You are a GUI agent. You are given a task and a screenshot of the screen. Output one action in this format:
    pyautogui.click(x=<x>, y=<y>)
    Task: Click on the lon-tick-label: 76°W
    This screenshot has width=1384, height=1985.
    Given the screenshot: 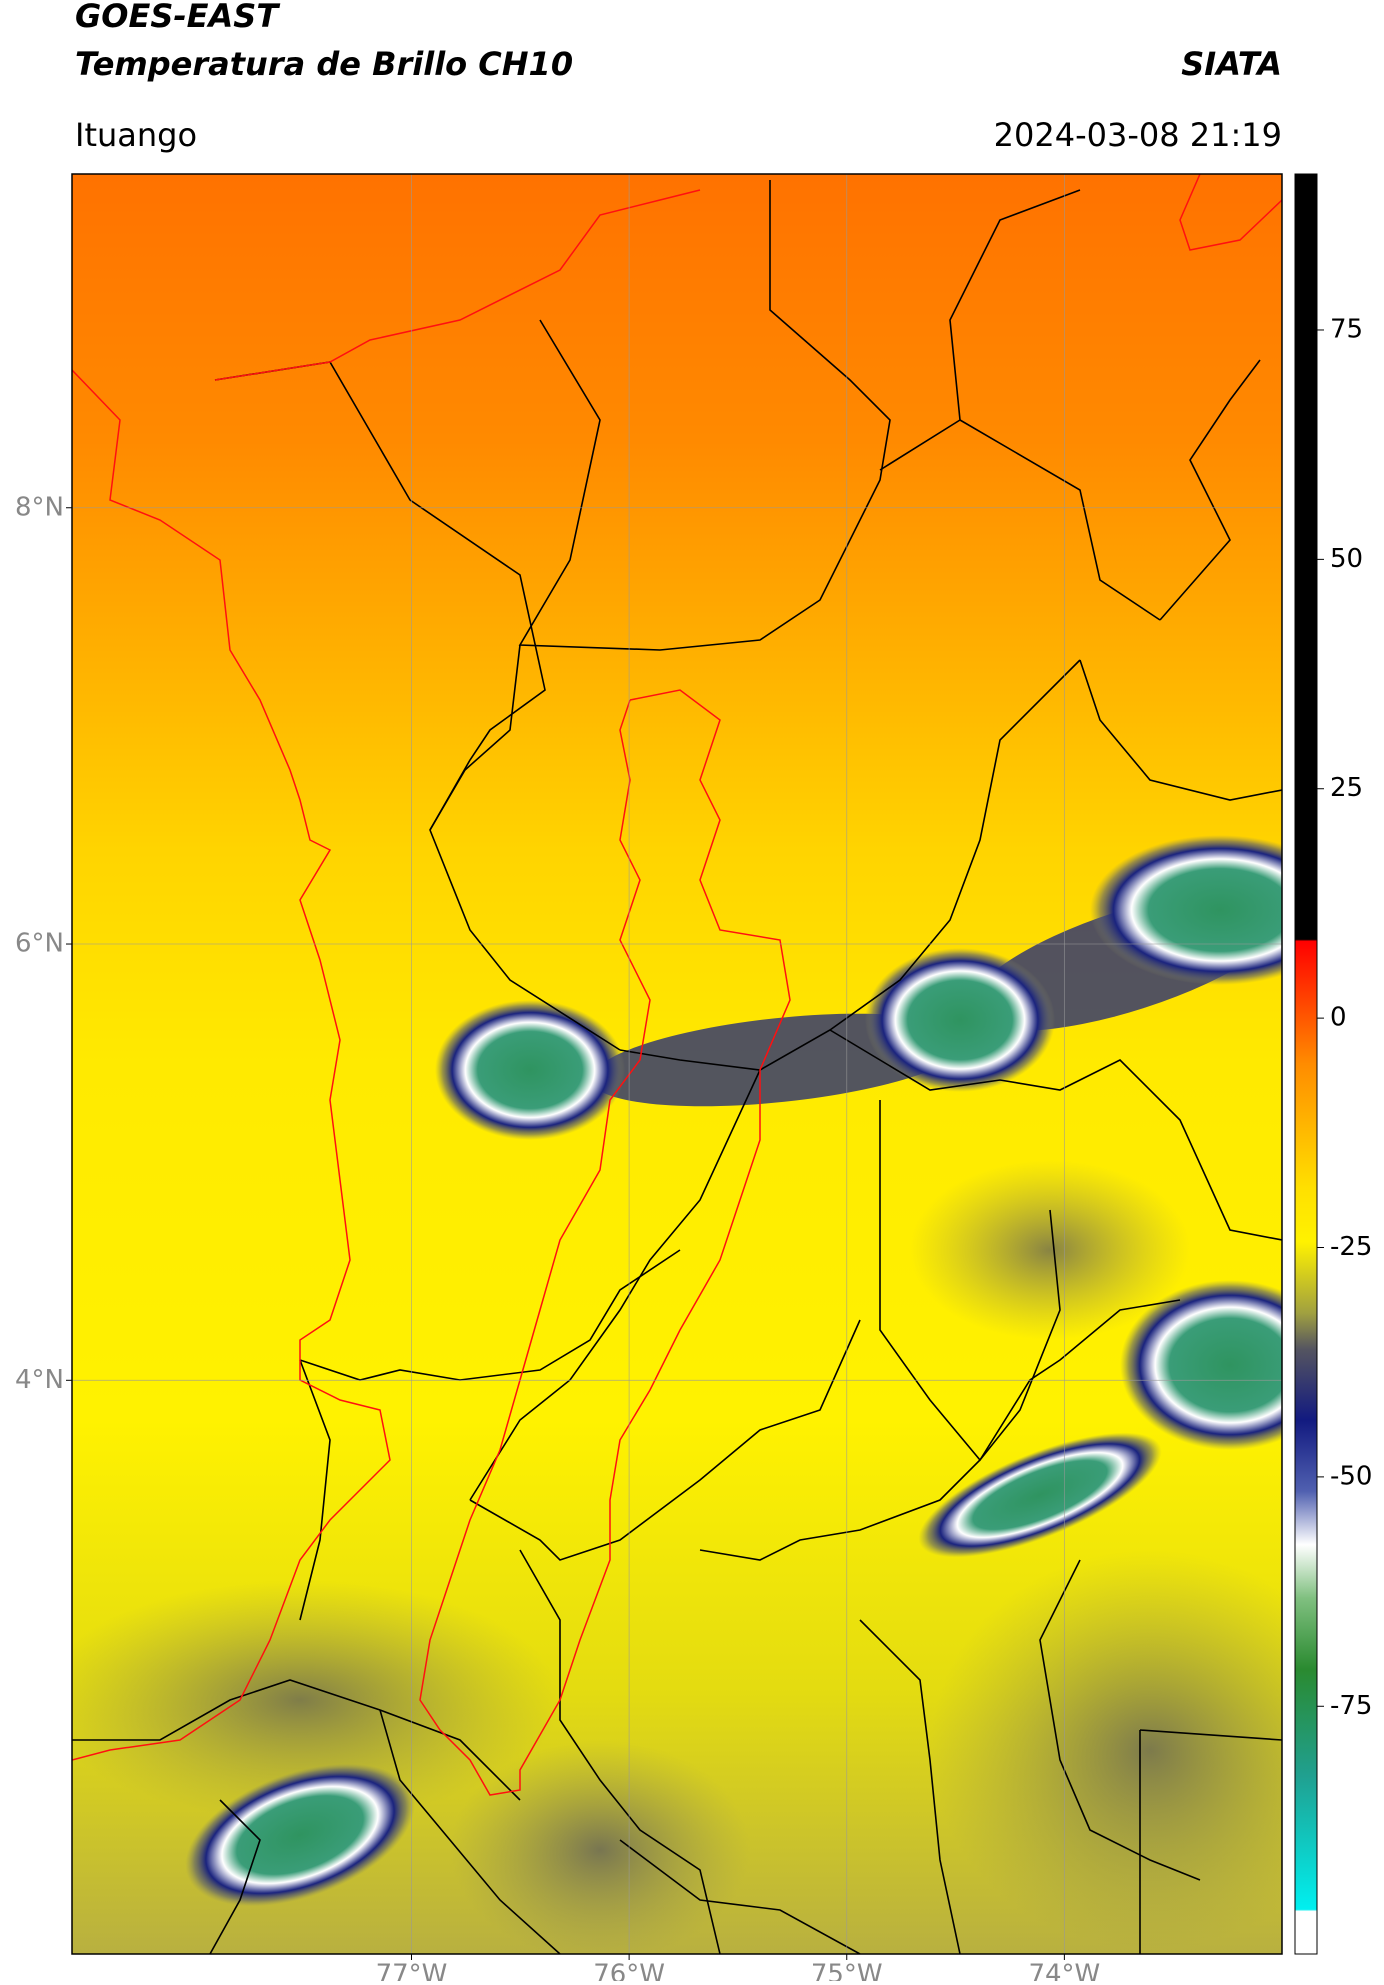 What is the action you would take?
    pyautogui.click(x=629, y=1971)
    